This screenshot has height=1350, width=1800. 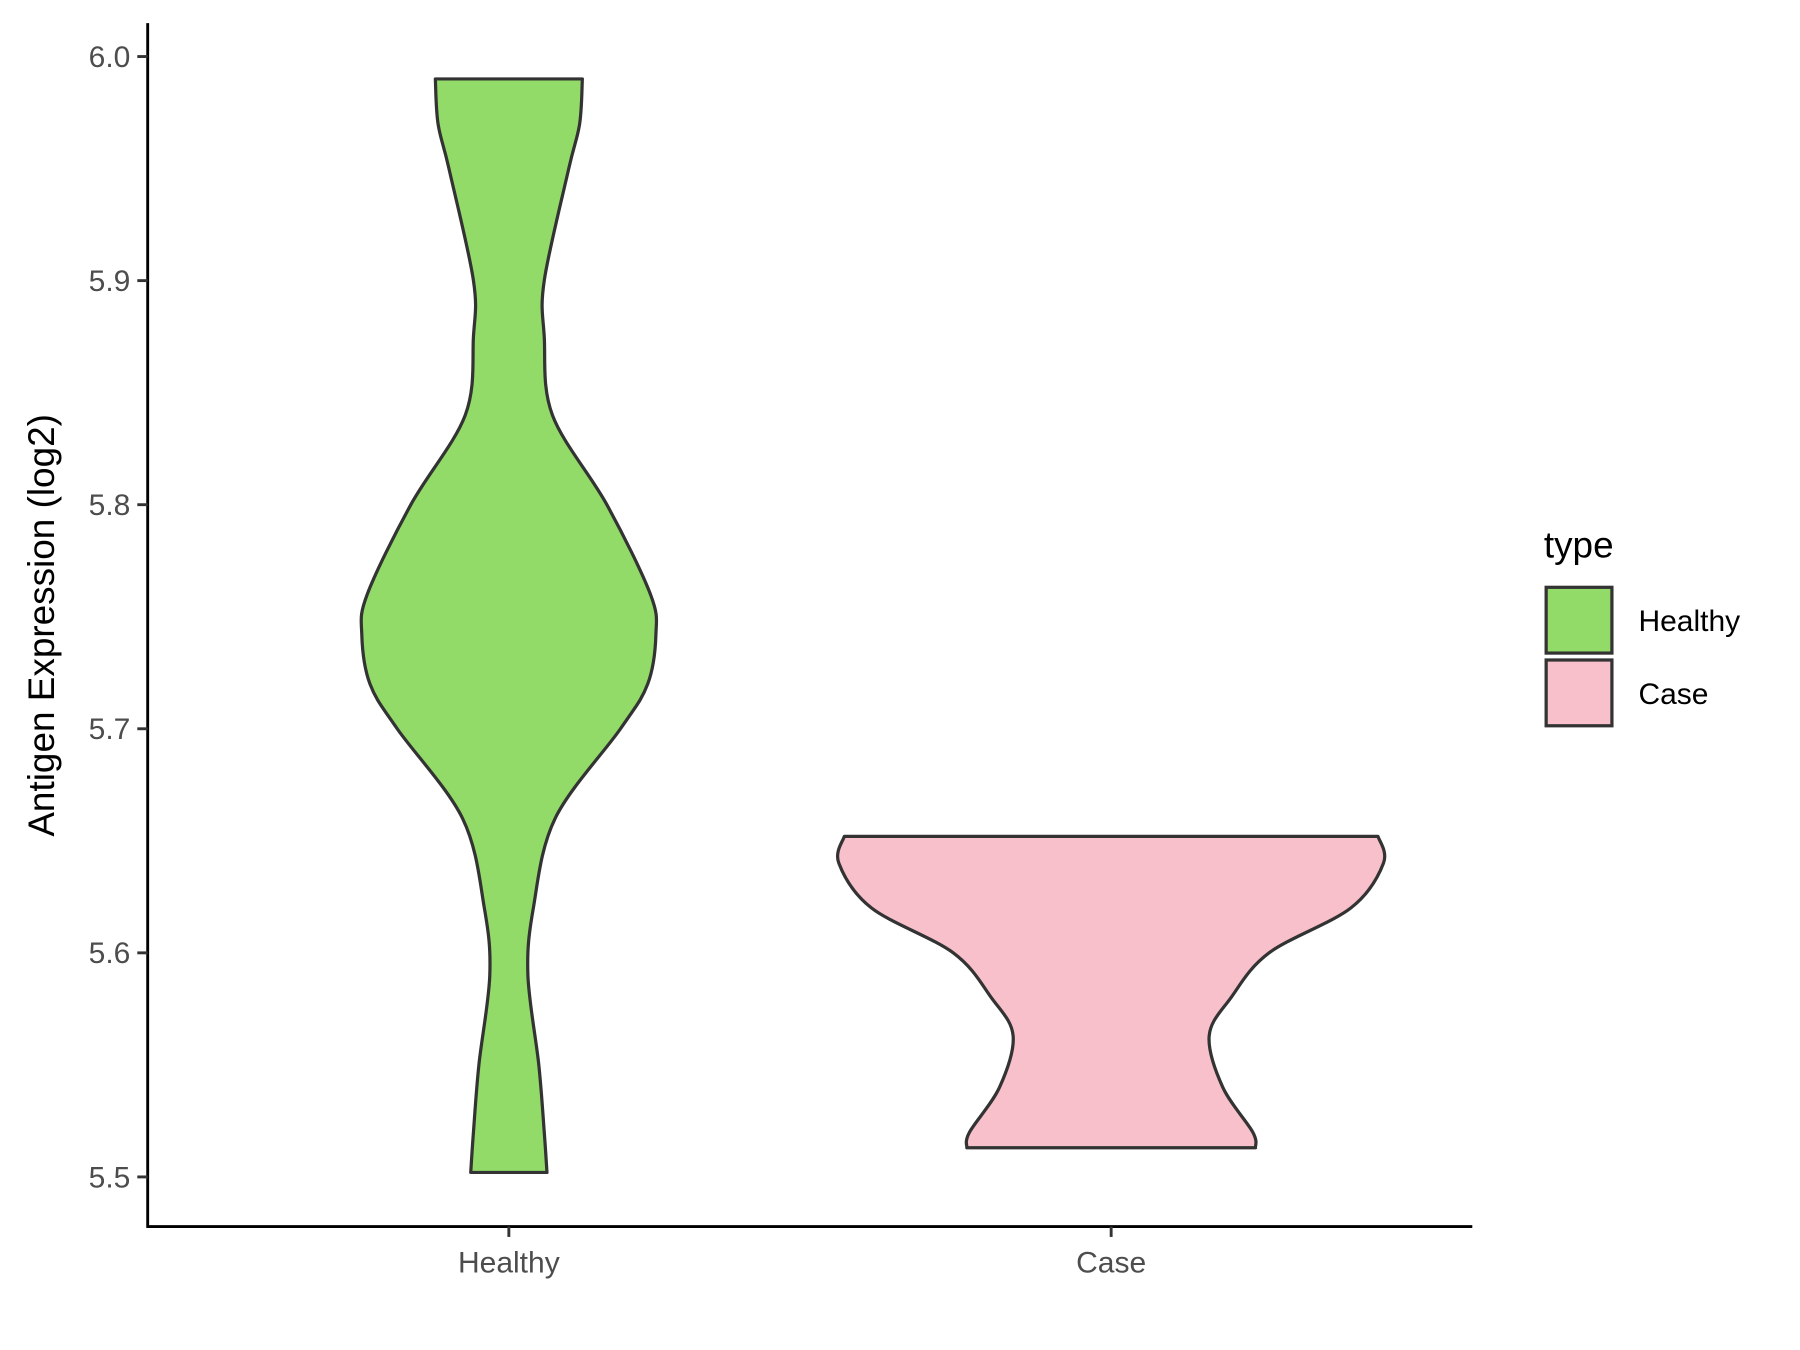 I want to click on legend-title: type, so click(x=1579, y=544).